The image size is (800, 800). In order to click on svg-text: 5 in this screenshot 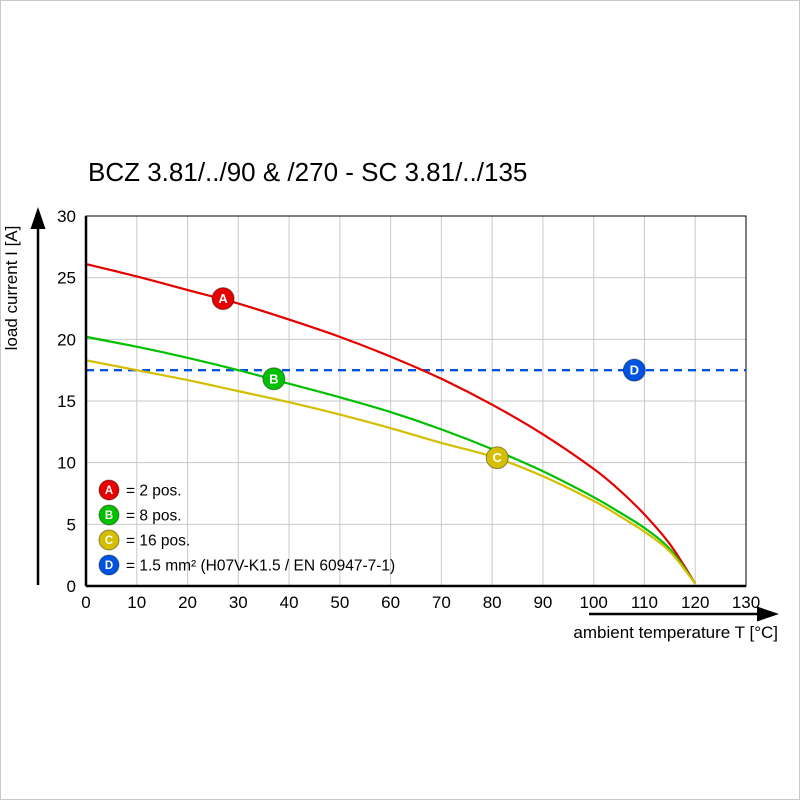, I will do `click(71, 524)`.